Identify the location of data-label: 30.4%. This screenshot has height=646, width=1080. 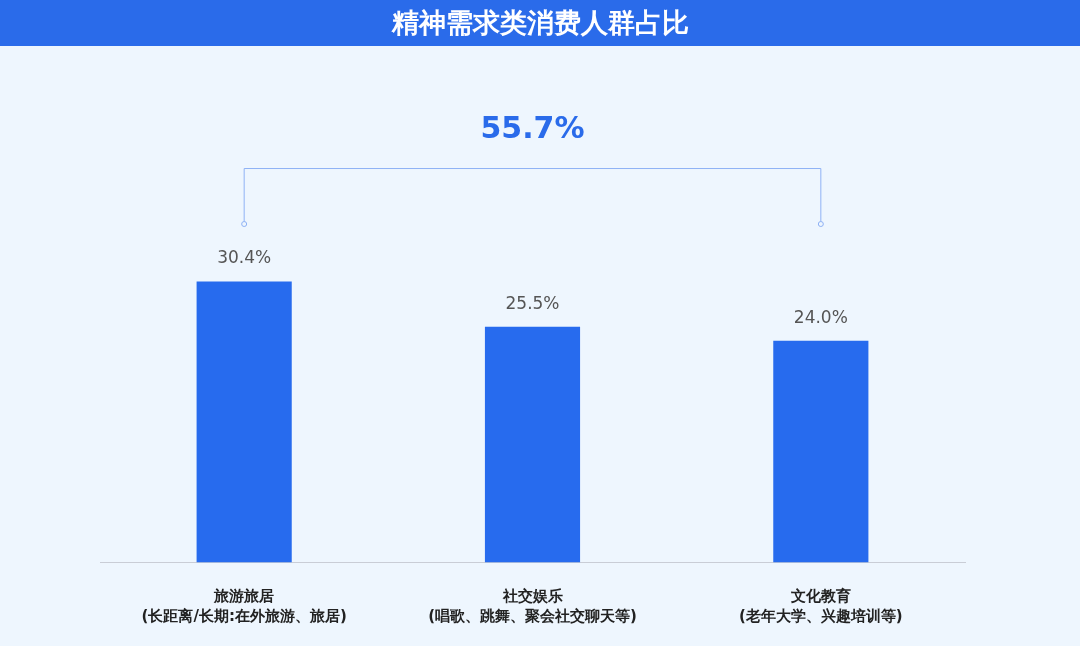
(244, 257).